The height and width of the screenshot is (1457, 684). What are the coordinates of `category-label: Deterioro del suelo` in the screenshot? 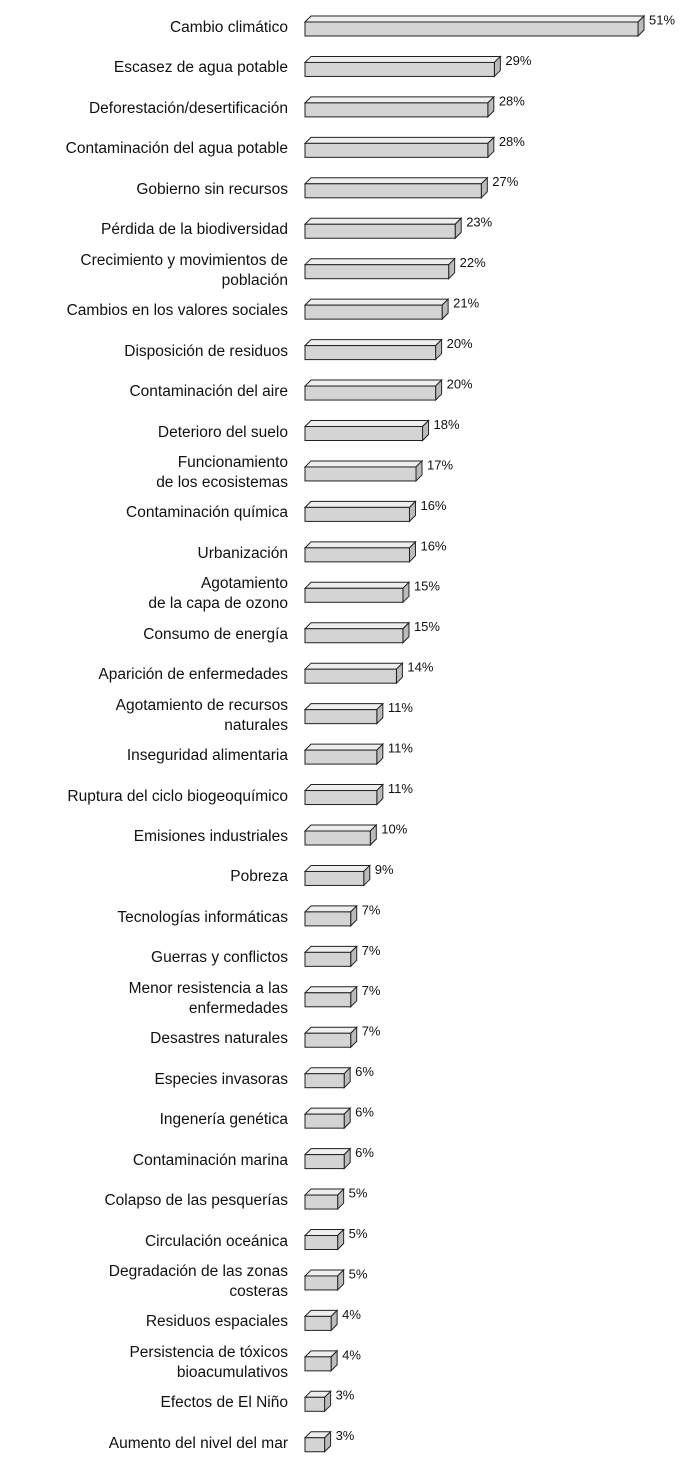 It's located at (222, 432).